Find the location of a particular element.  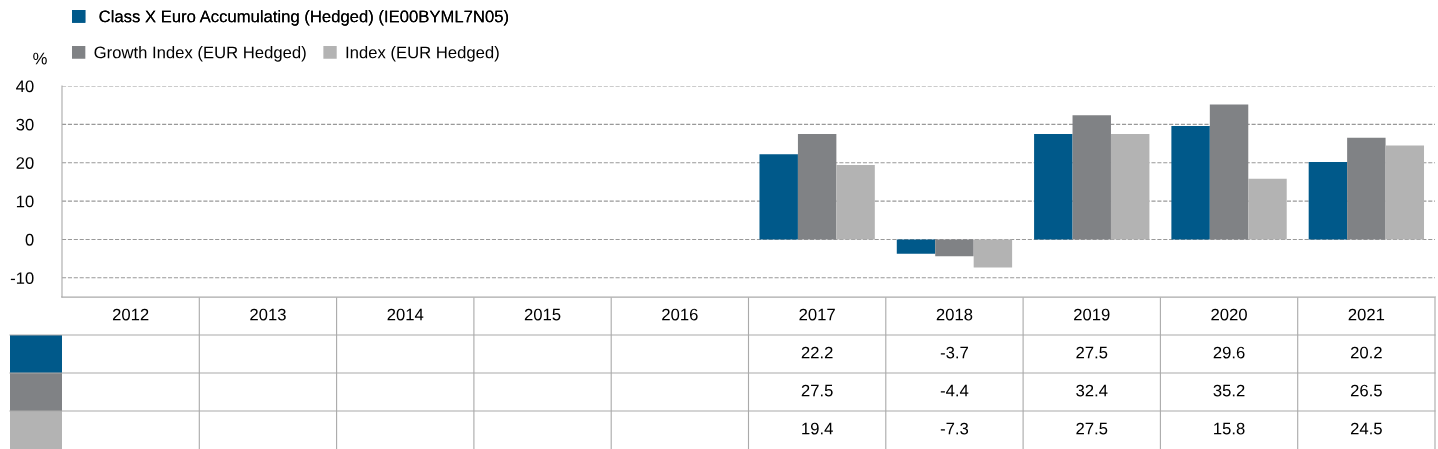

data-label: 19.4 is located at coordinates (817, 428).